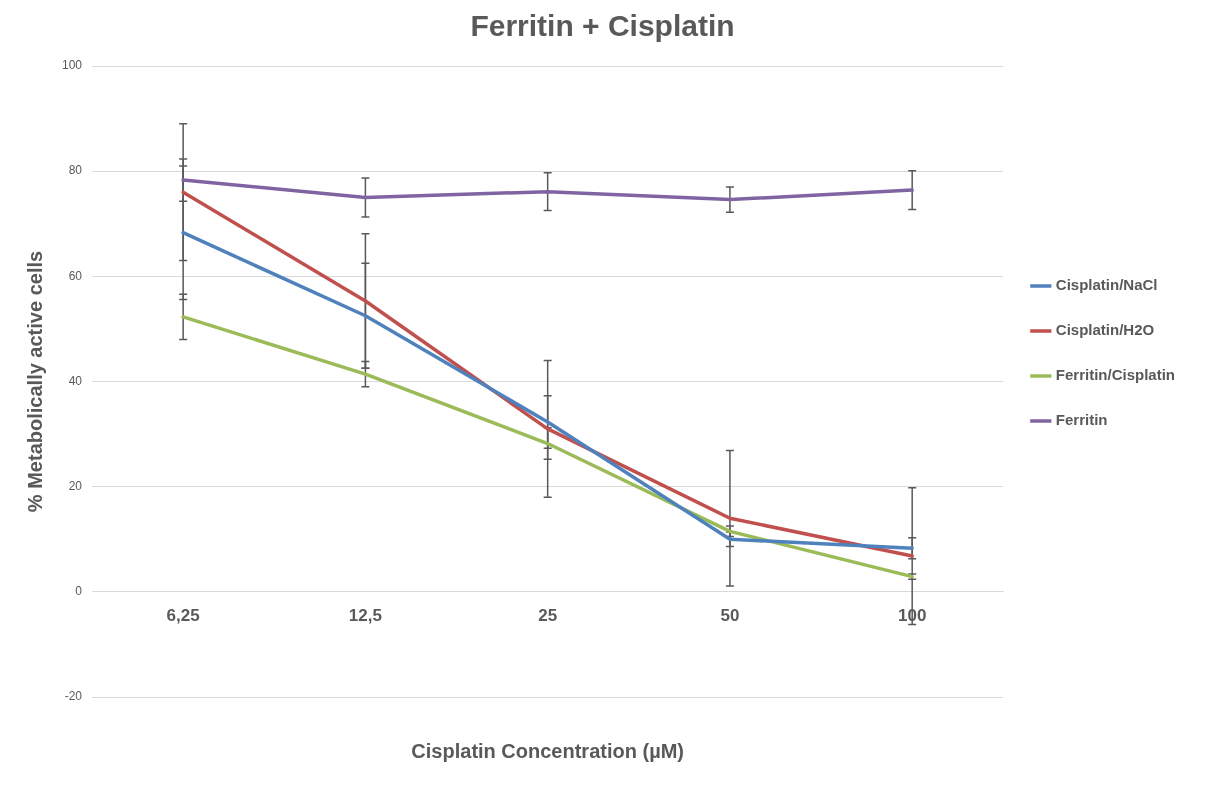  Describe the element at coordinates (1081, 420) in the screenshot. I see `legend-label: Ferritin` at that location.